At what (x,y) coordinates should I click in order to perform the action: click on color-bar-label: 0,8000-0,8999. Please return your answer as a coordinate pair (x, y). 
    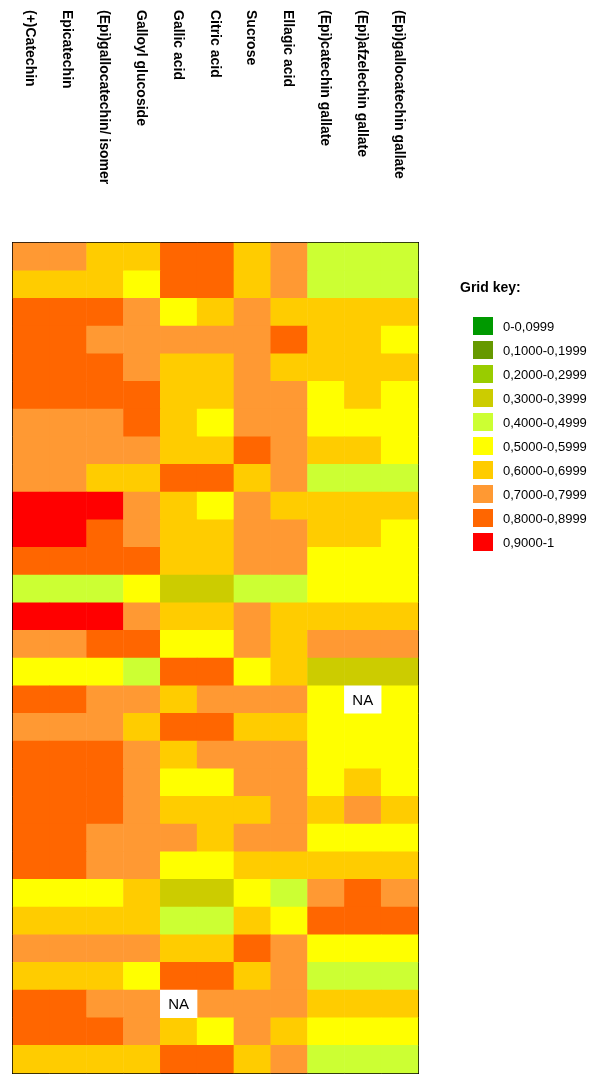
    Looking at the image, I should click on (545, 518).